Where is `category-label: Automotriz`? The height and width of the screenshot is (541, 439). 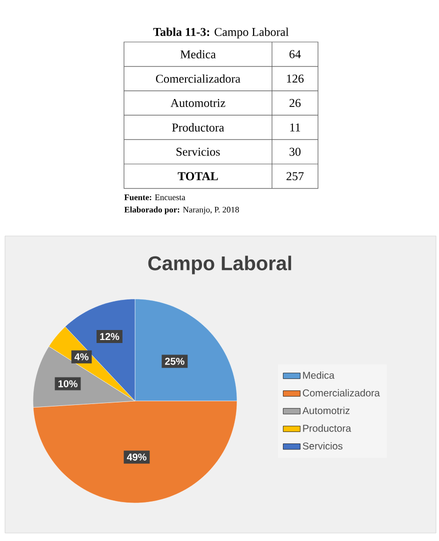
category-label: Automotriz is located at coordinates (198, 103).